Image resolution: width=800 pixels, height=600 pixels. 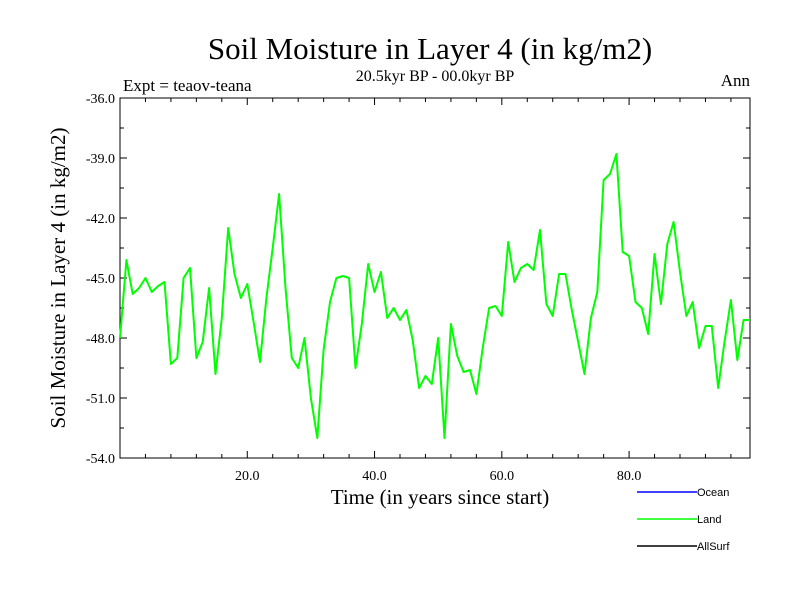 I want to click on x-tick-label: 20.0, so click(x=247, y=476).